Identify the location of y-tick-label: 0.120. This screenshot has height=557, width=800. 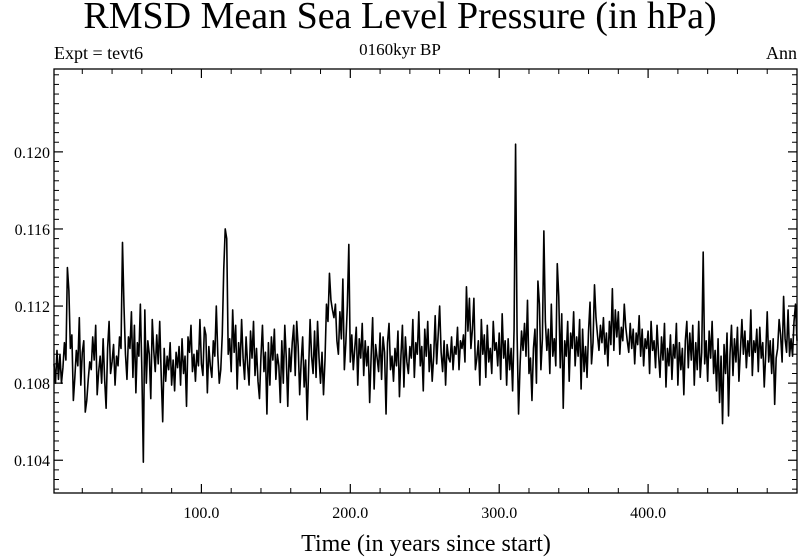
(32, 153).